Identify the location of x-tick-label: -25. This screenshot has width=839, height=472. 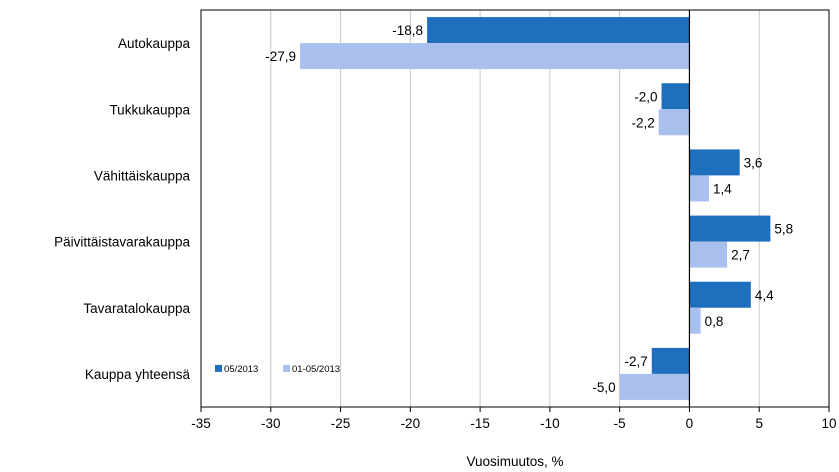
(341, 423).